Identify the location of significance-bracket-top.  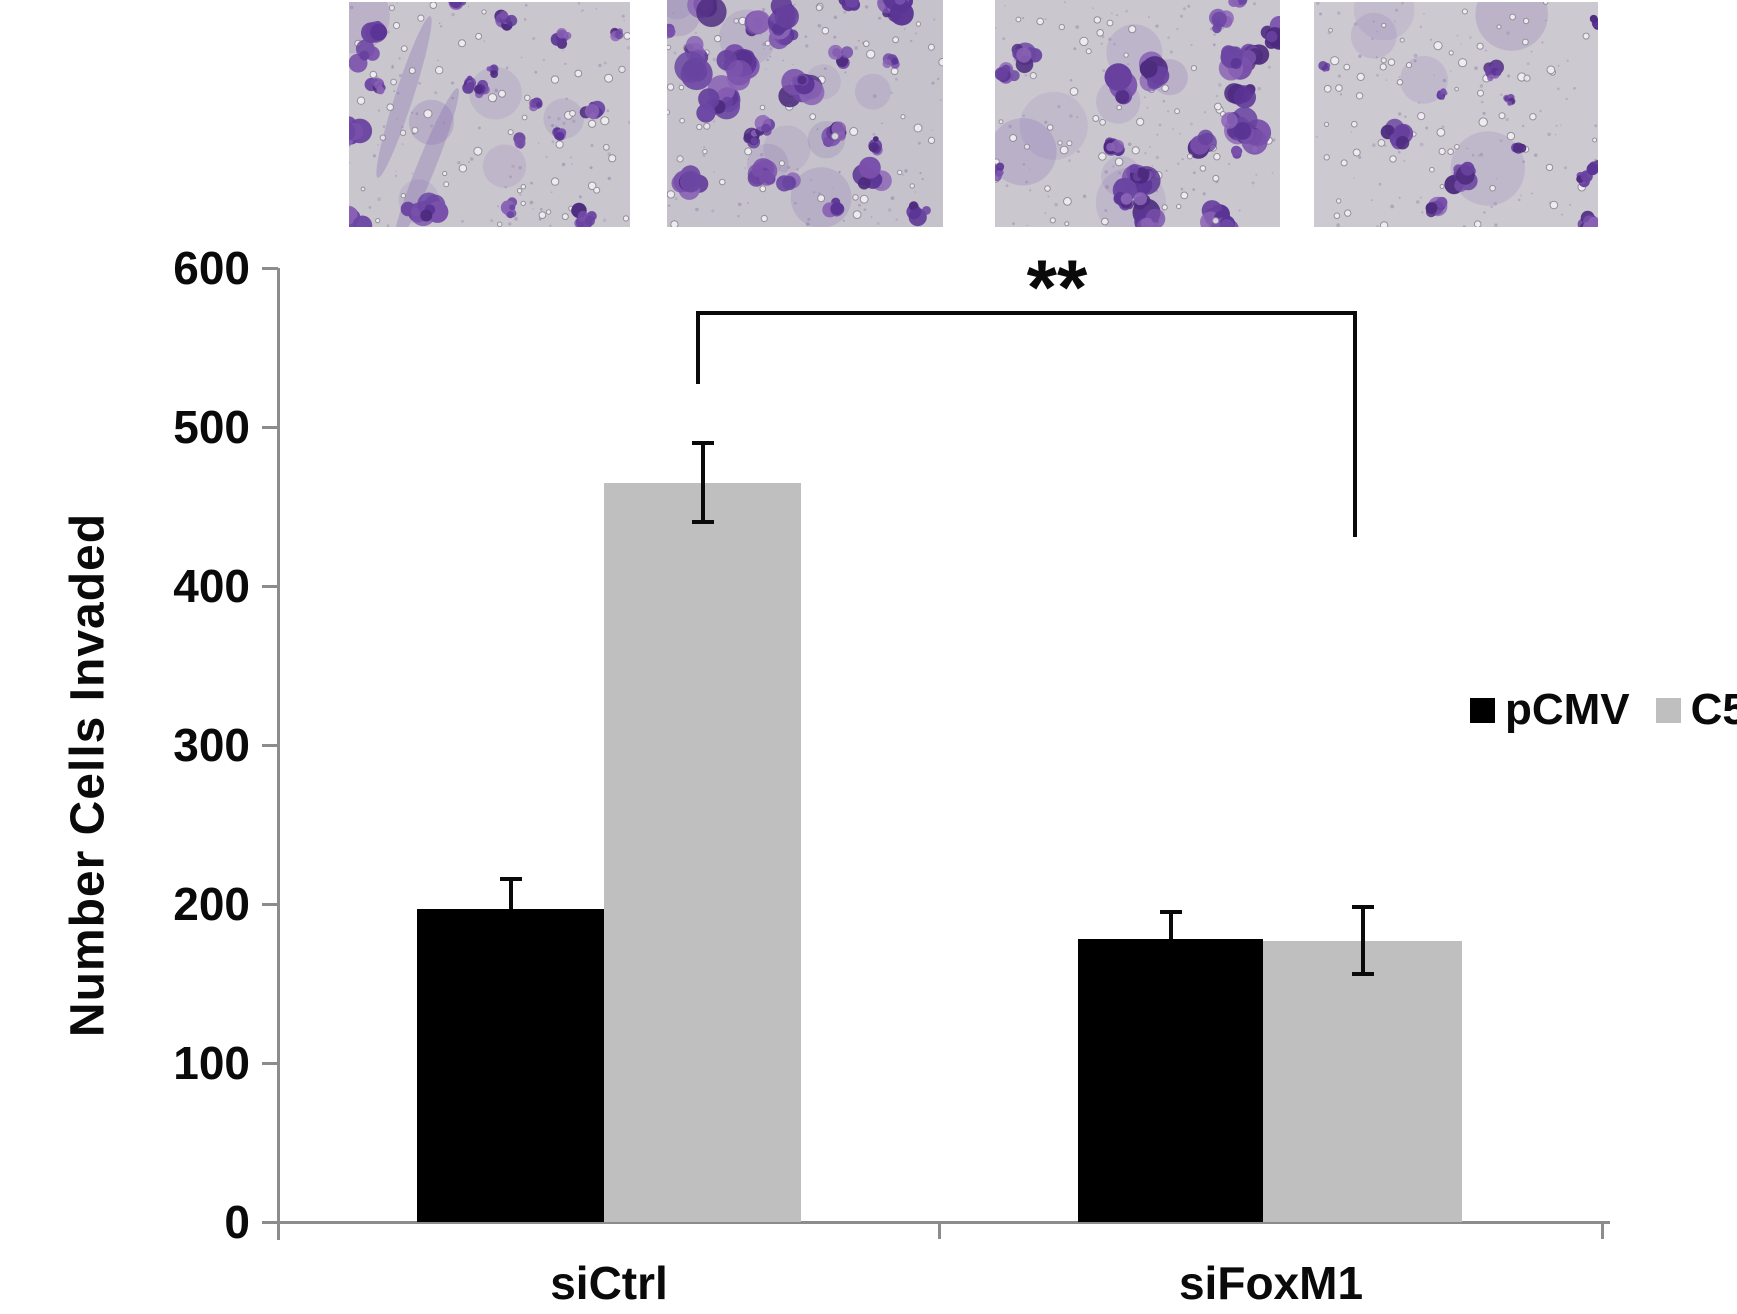
(1026, 313).